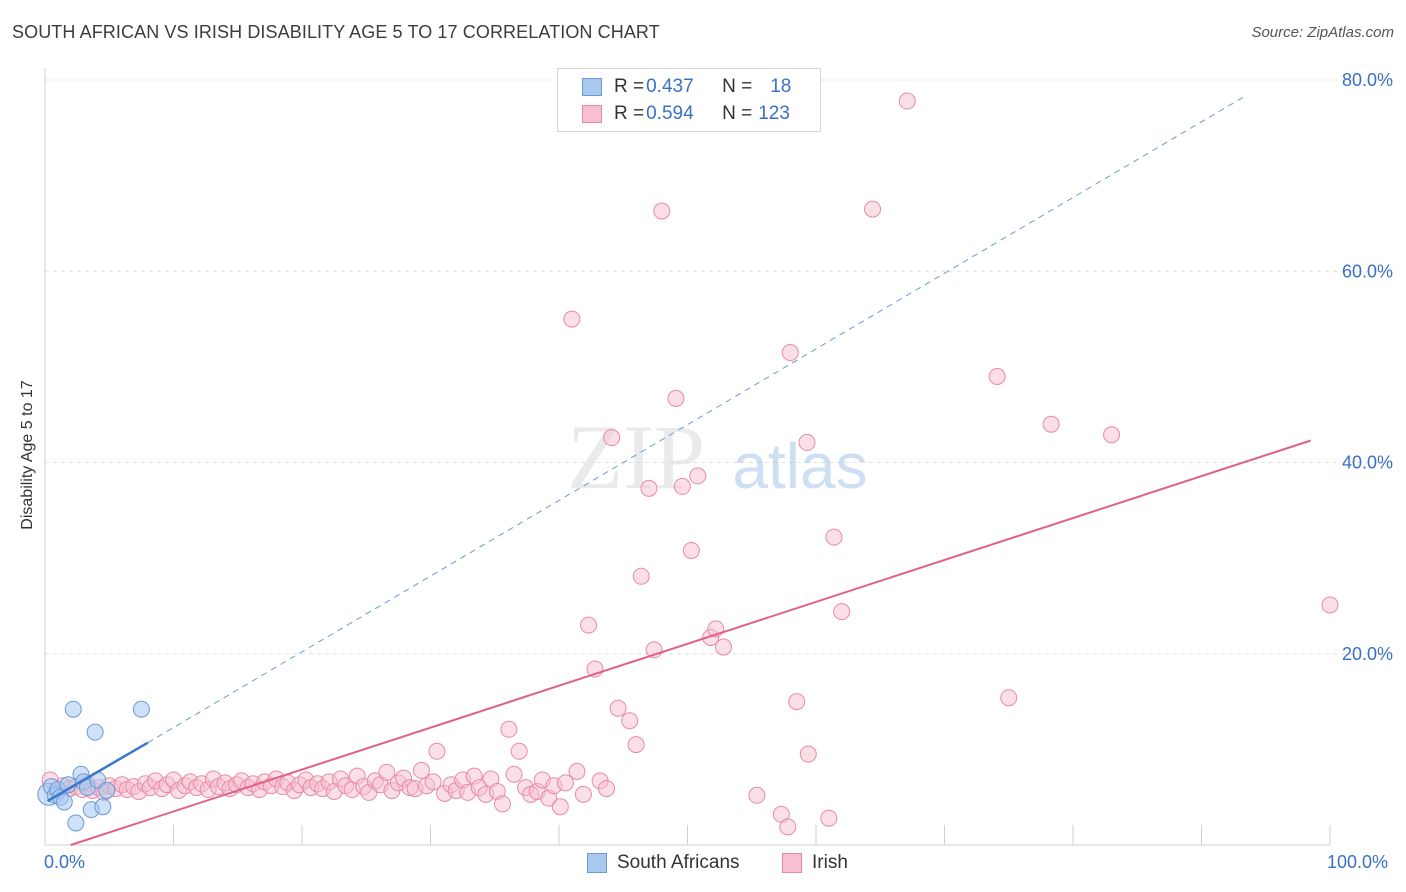  I want to click on legend-row-irish: R = 0.594 N = 123, so click(686, 114).